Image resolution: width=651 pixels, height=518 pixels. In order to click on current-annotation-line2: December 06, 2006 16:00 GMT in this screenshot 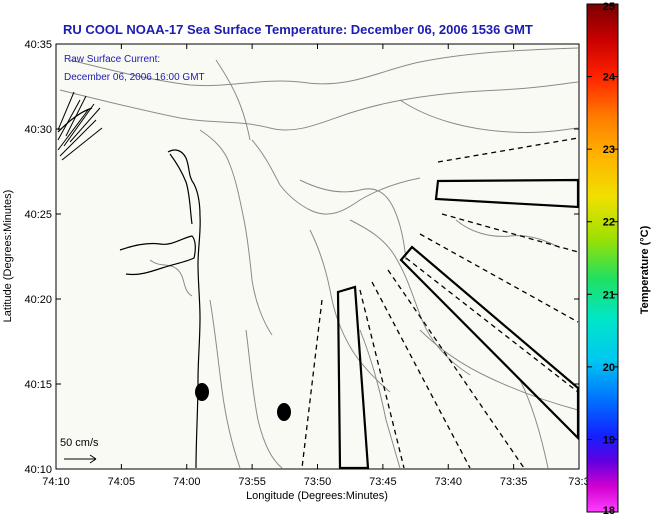, I will do `click(134, 77)`.